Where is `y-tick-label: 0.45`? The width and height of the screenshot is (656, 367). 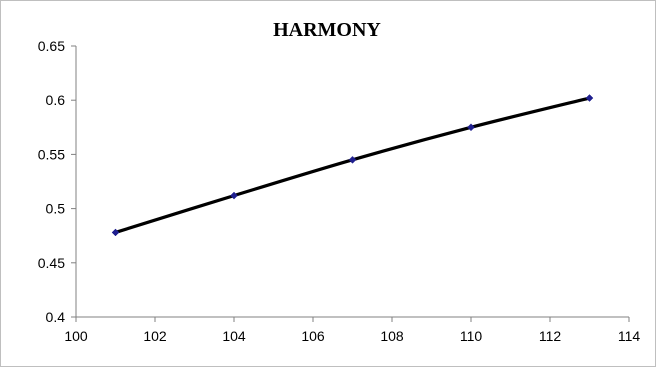 y-tick-label: 0.45 is located at coordinates (51, 263).